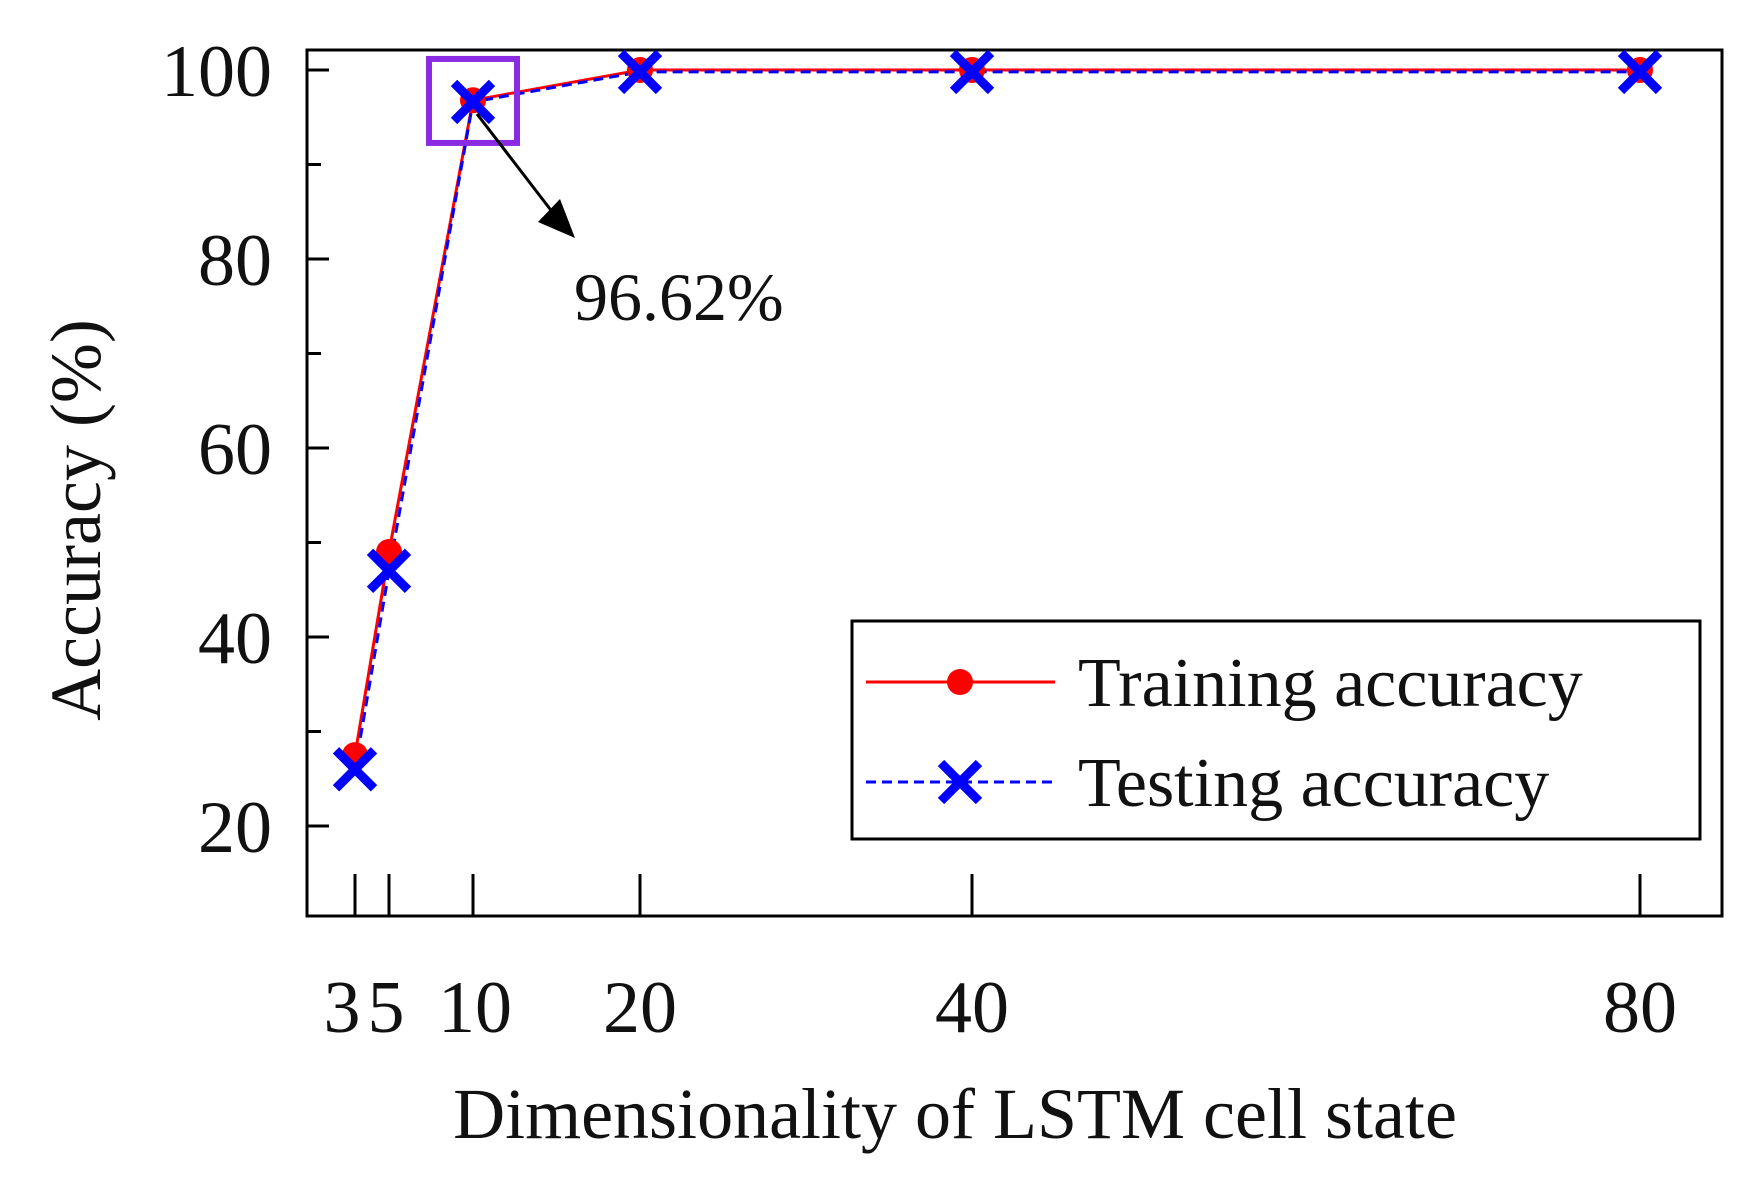  What do you see at coordinates (972, 1008) in the screenshot?
I see `x-tick-label-40: 40` at bounding box center [972, 1008].